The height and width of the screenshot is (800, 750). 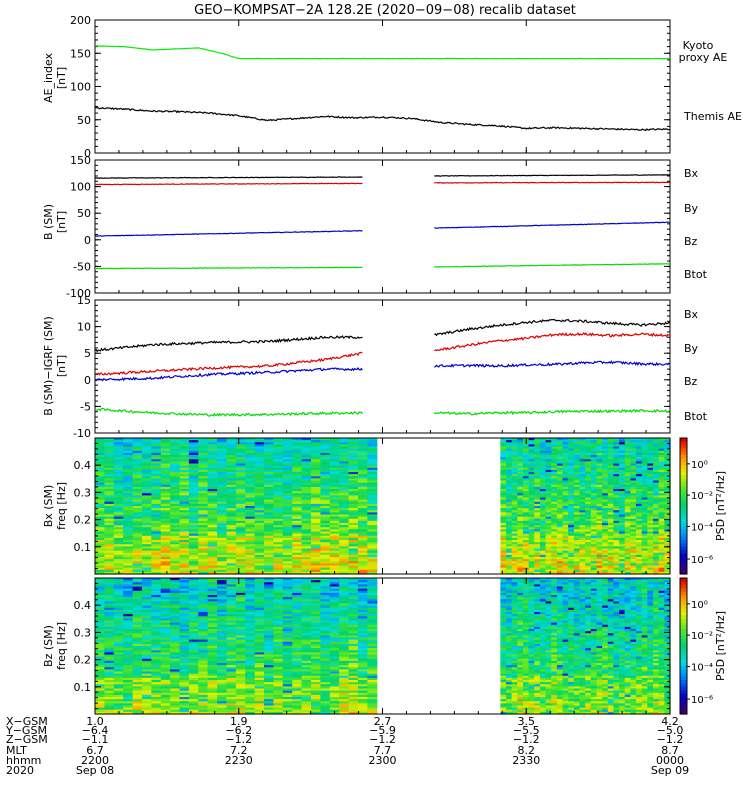 What do you see at coordinates (84, 300) in the screenshot?
I see `y-tick-label: 15` at bounding box center [84, 300].